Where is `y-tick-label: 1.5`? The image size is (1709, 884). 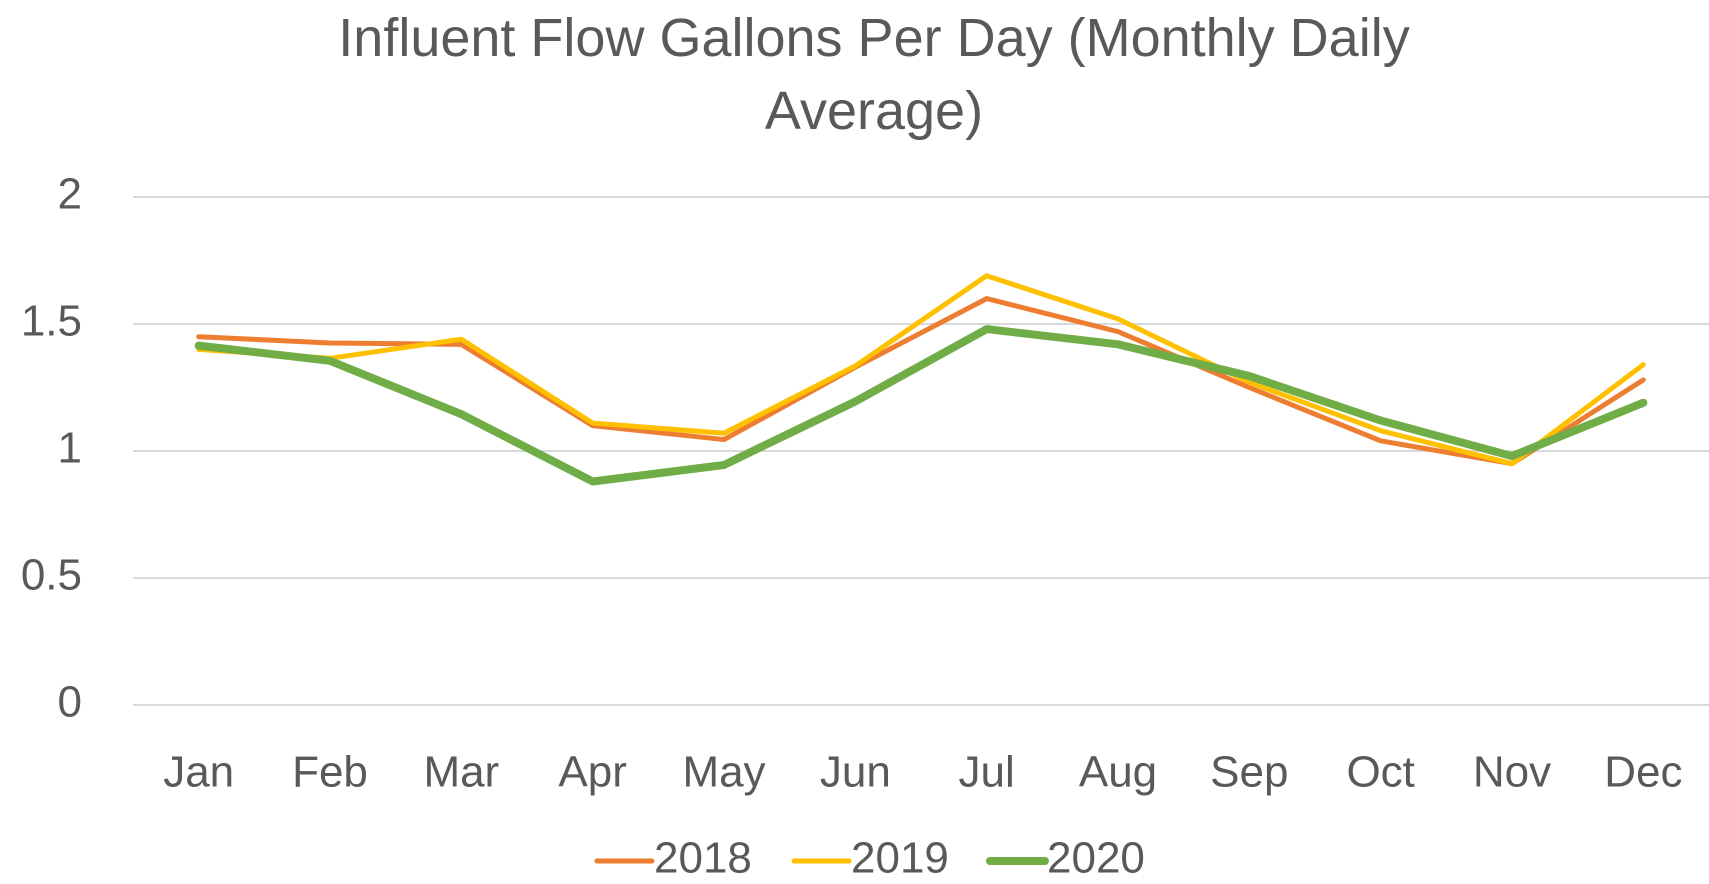
y-tick-label: 1.5 is located at coordinates (51, 321).